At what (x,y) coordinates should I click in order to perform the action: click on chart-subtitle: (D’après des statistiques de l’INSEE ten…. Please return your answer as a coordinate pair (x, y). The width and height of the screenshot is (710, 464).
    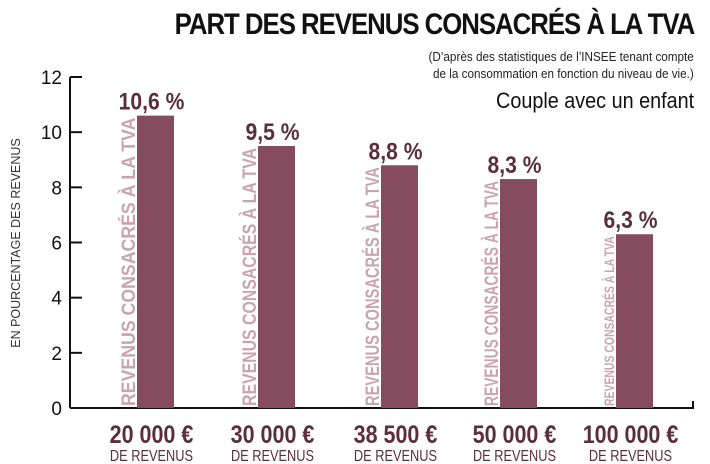
    Looking at the image, I should click on (561, 65).